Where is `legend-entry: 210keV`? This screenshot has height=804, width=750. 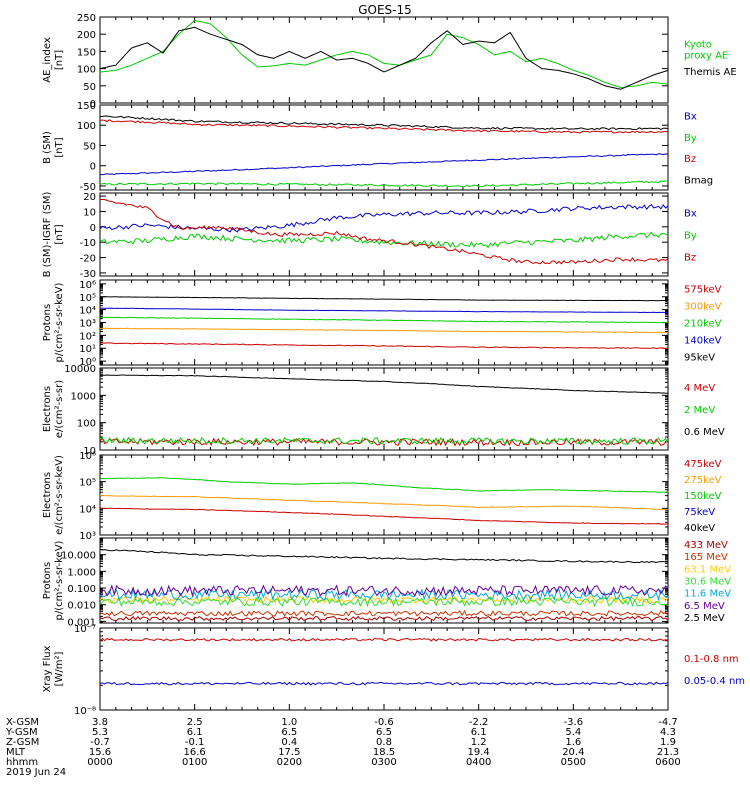
legend-entry: 210keV is located at coordinates (703, 324).